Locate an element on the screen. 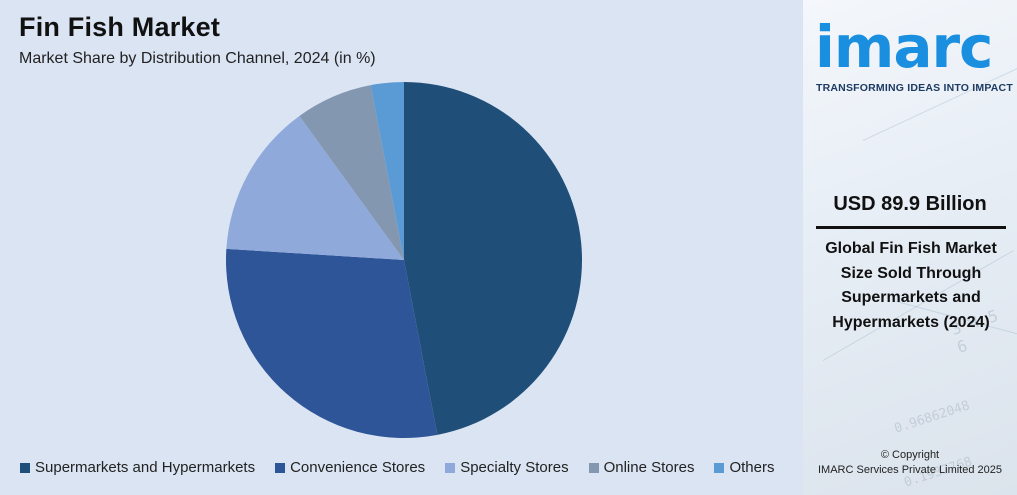 The image size is (1017, 495). legend-label: Supermarkets and Hypermarkets is located at coordinates (145, 467).